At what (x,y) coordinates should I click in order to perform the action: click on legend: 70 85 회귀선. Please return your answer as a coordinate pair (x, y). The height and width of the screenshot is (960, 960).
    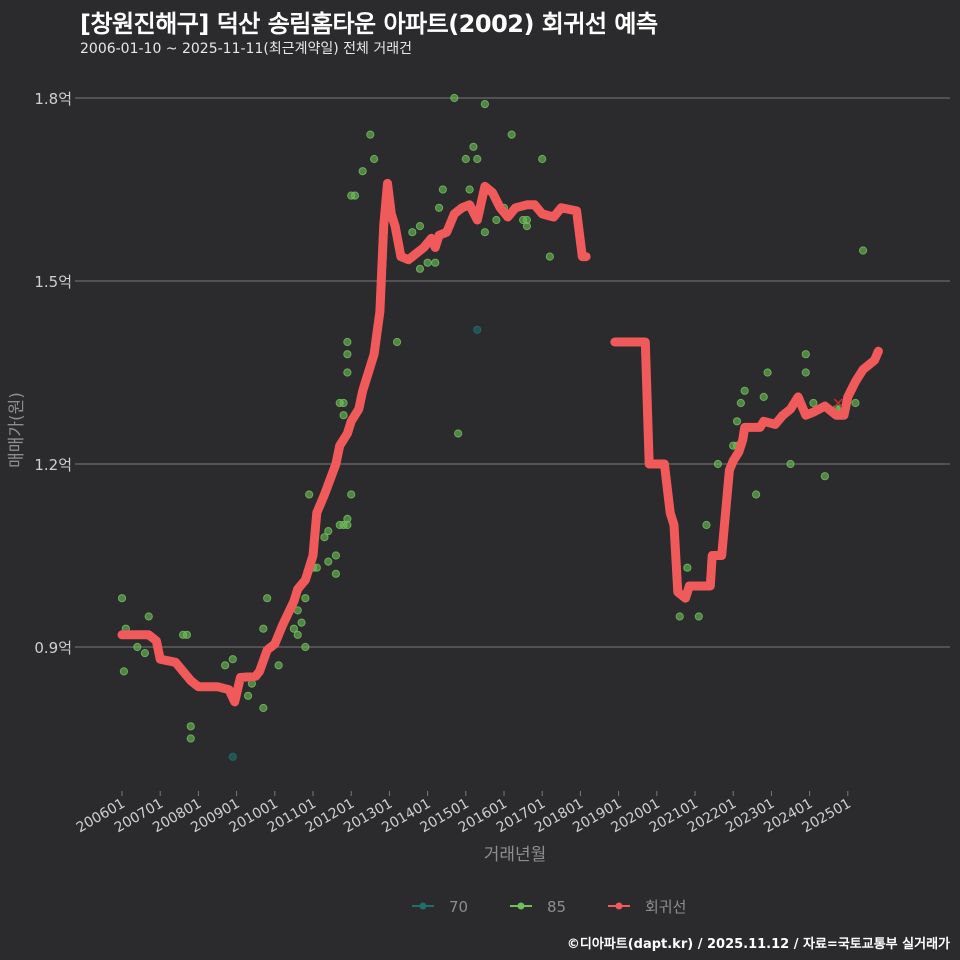
    Looking at the image, I should click on (549, 907).